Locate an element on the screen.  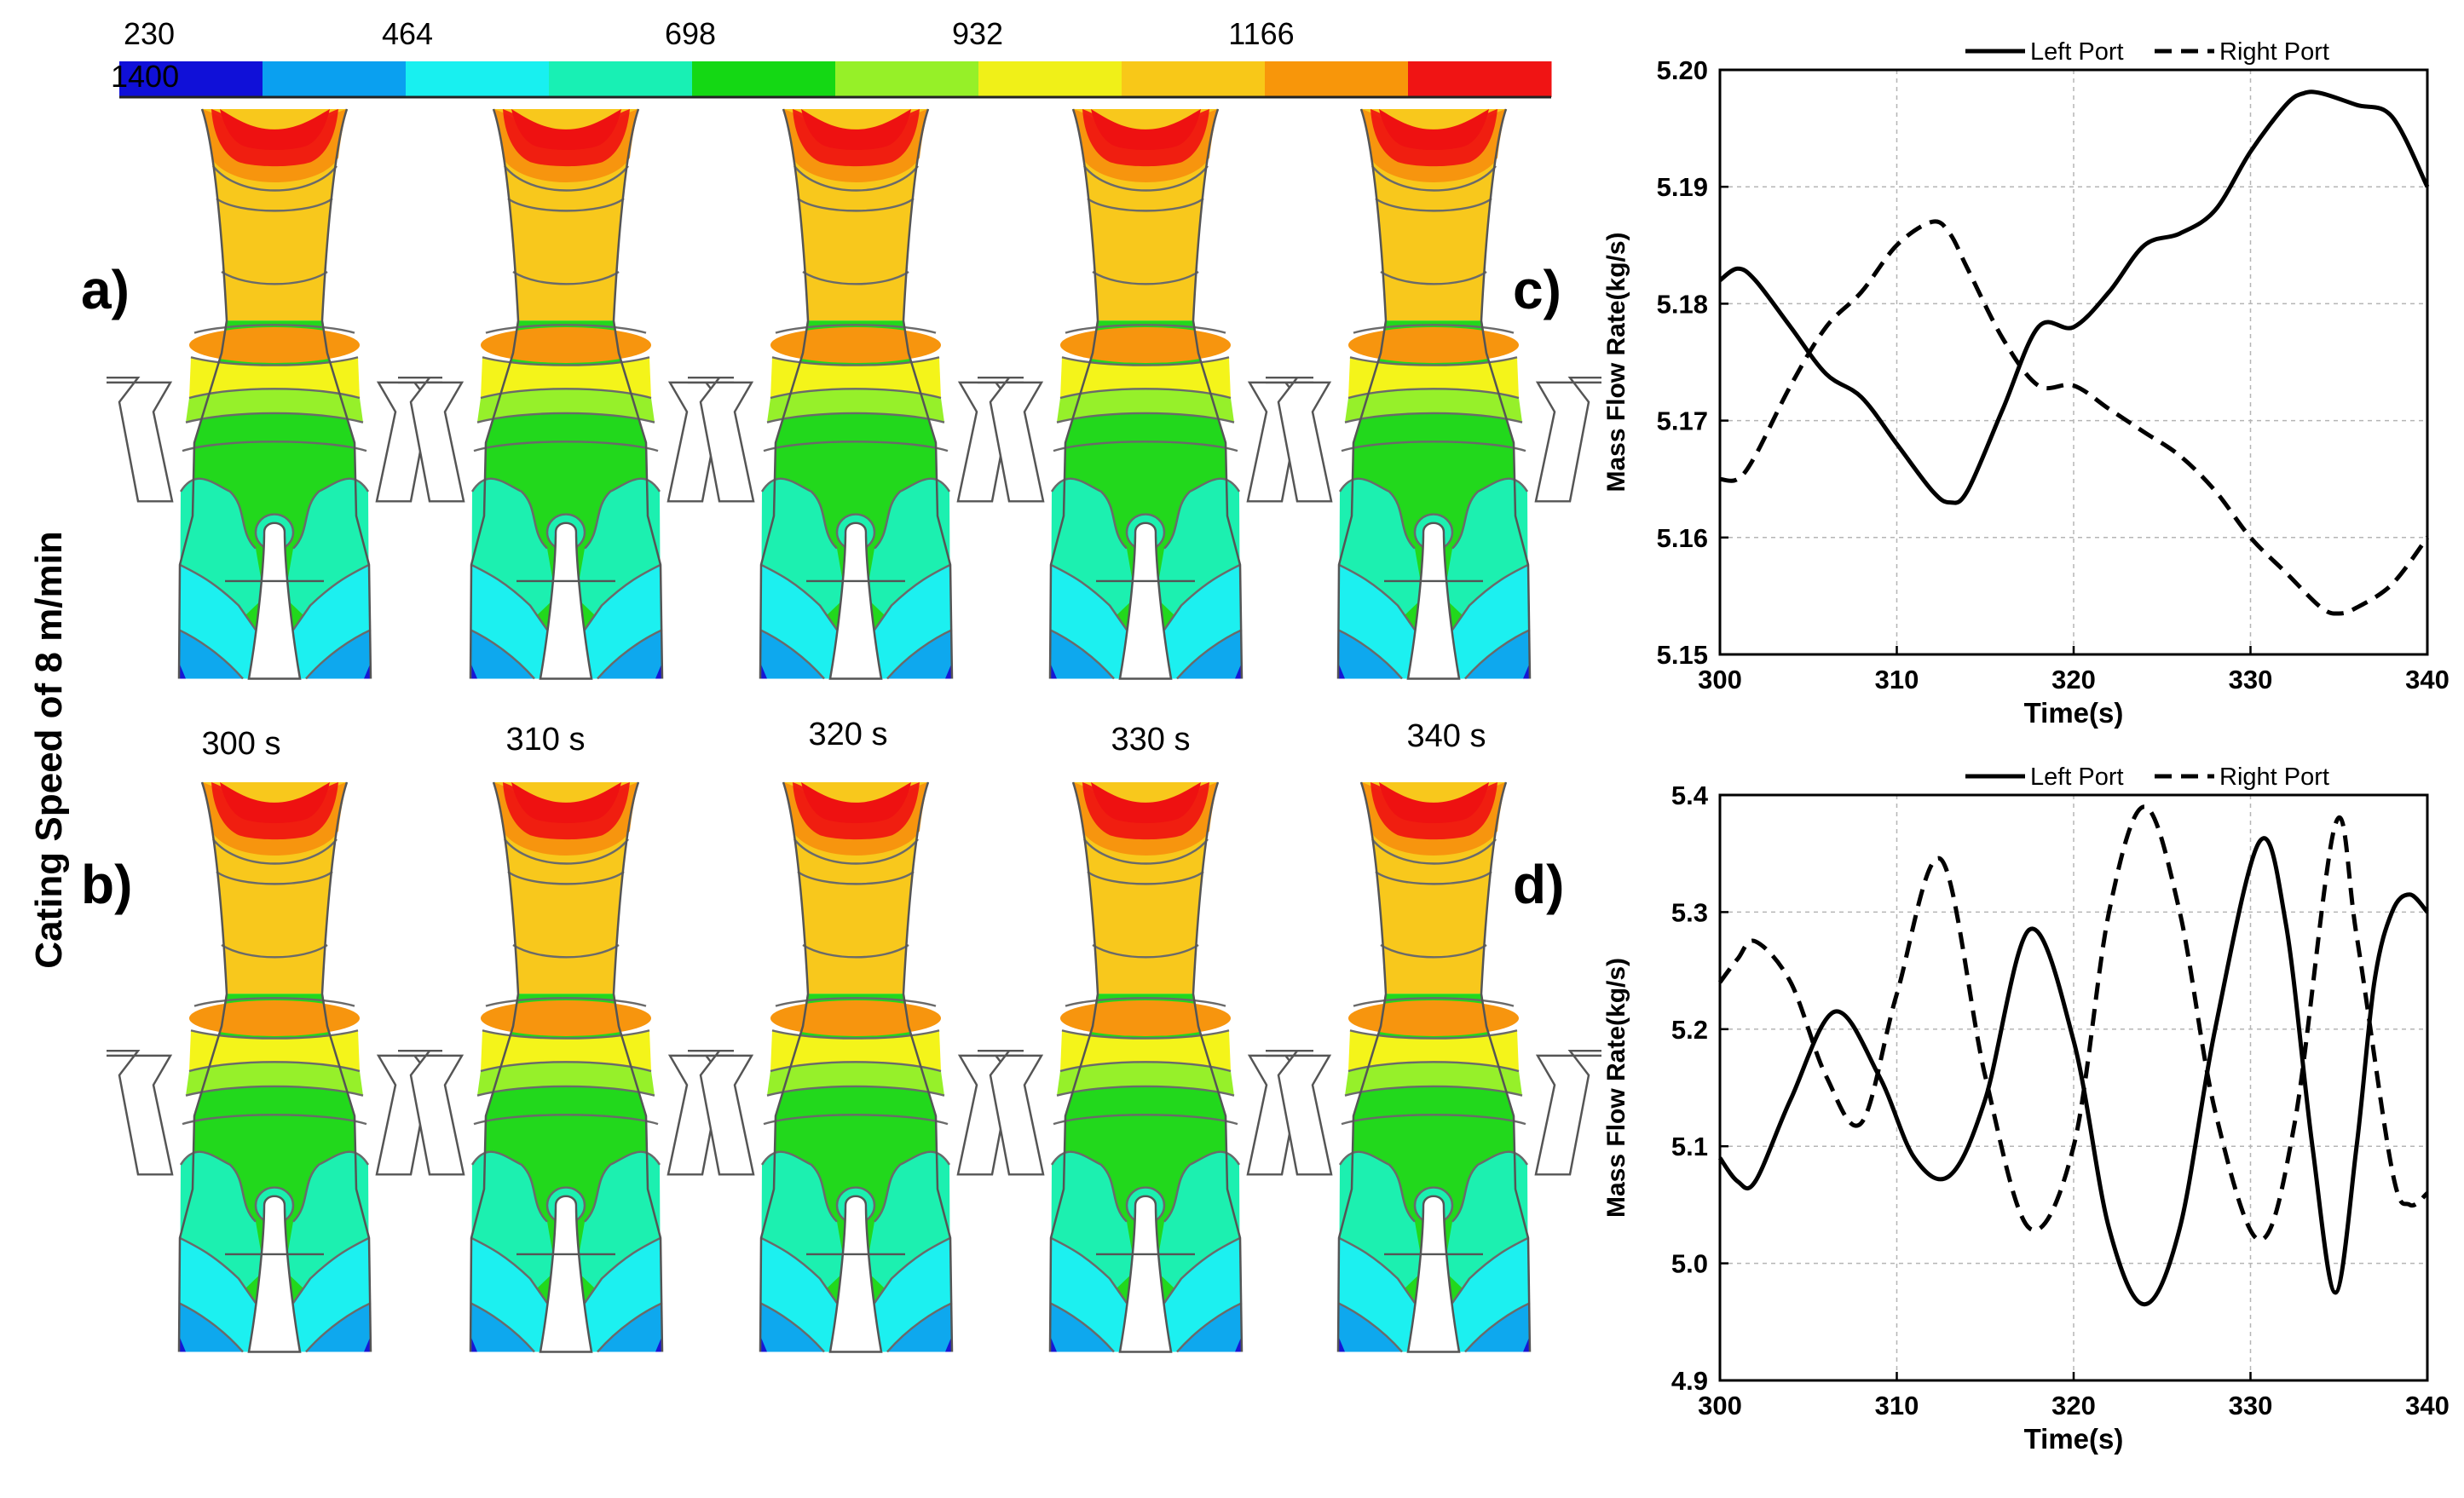
y-tick-label: 4.9 is located at coordinates (1689, 1381).